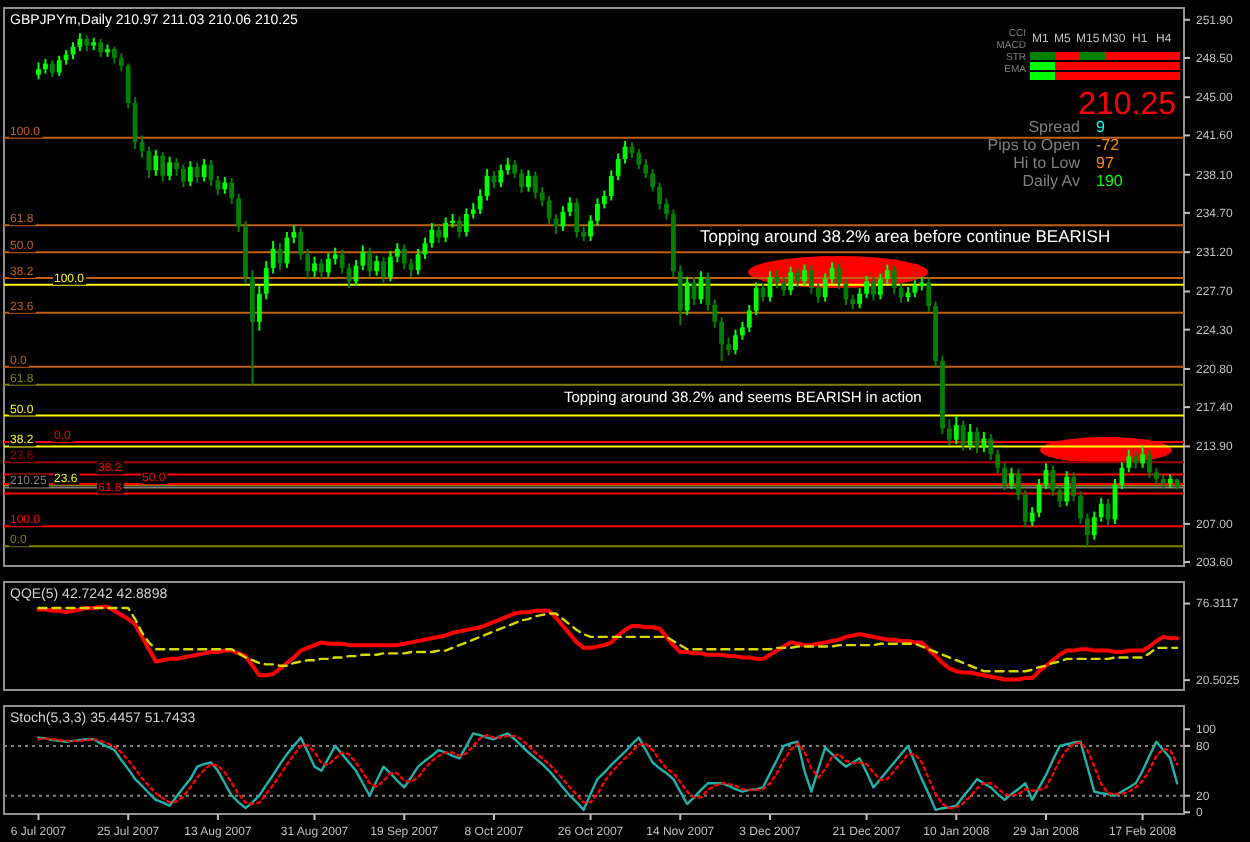  Describe the element at coordinates (1047, 163) in the screenshot. I see `annotation: Hi to Low` at that location.